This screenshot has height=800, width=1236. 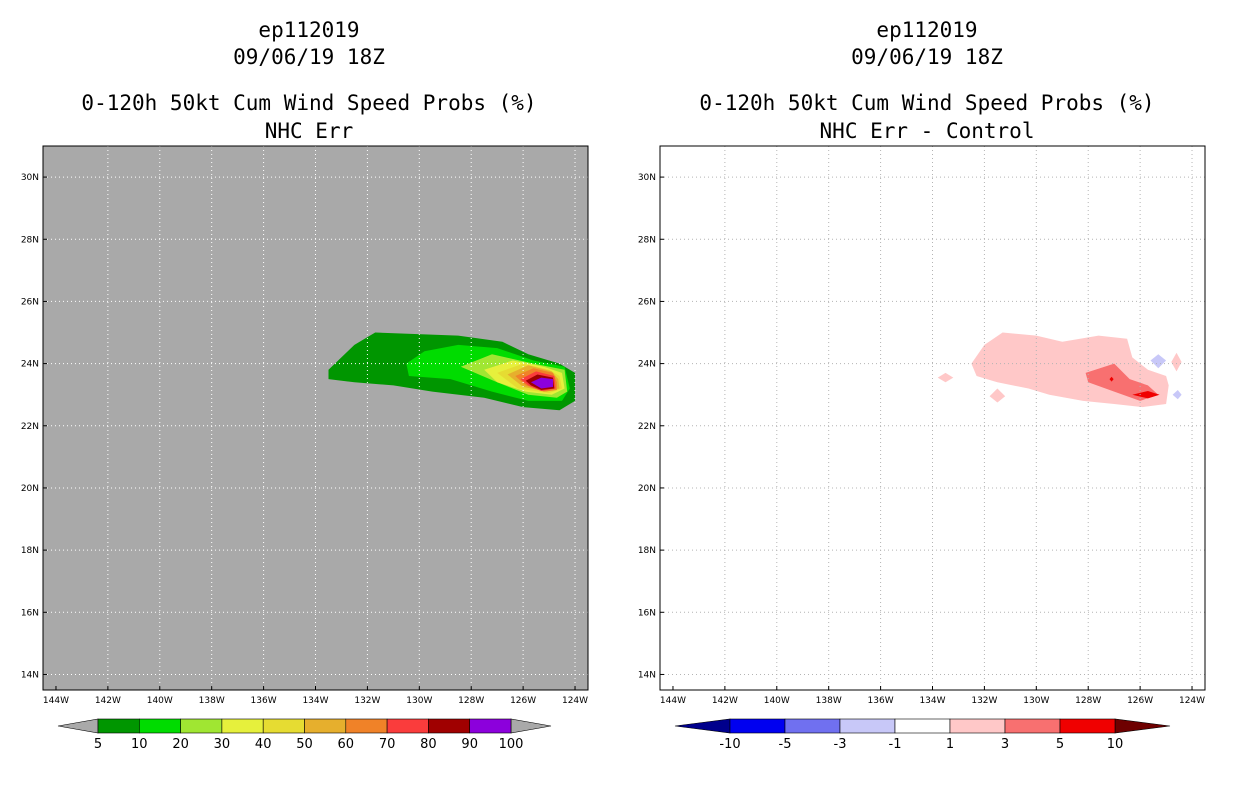 I want to click on left-title-product: 0-120h 50kt Cum Wind Speed Probs (%), so click(x=309, y=103).